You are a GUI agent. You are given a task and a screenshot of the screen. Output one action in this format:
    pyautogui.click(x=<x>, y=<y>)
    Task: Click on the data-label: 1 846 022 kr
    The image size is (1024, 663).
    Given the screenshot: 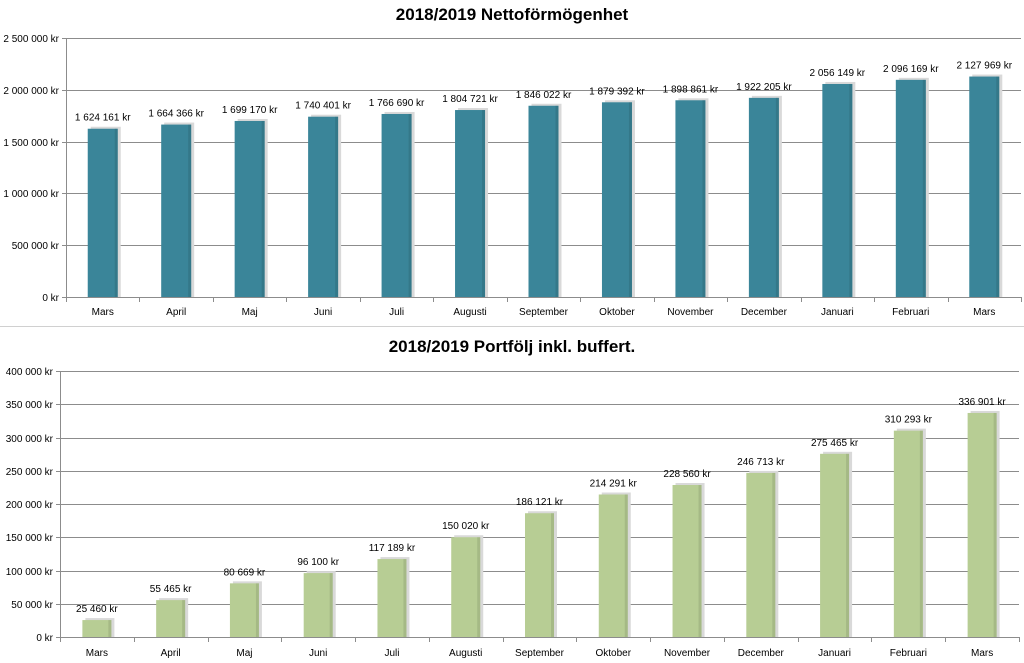 What is the action you would take?
    pyautogui.click(x=544, y=95)
    